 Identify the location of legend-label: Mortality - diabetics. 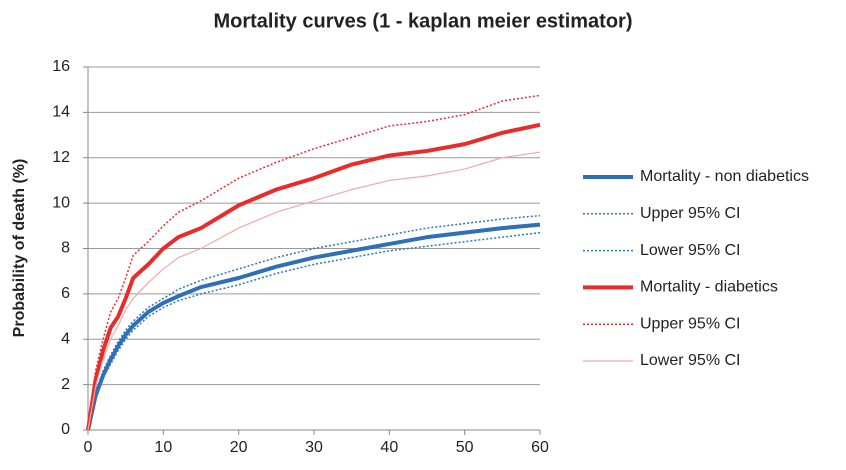
(709, 287).